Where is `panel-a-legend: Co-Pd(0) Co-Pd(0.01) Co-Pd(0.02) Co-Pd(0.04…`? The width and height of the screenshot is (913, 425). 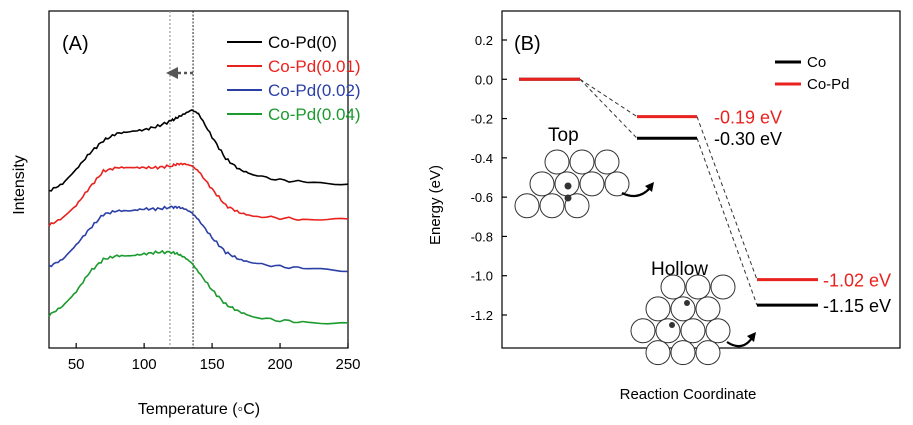
panel-a-legend: Co-Pd(0) Co-Pd(0.01) Co-Pd(0.02) Co-Pd(0.04… is located at coordinates (294, 78).